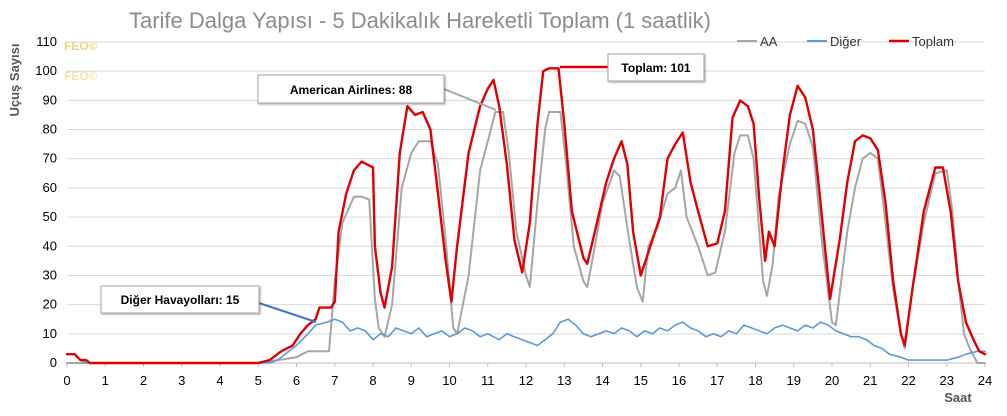 The image size is (1007, 416). Describe the element at coordinates (908, 380) in the screenshot. I see `x-tick-label: 22` at that location.